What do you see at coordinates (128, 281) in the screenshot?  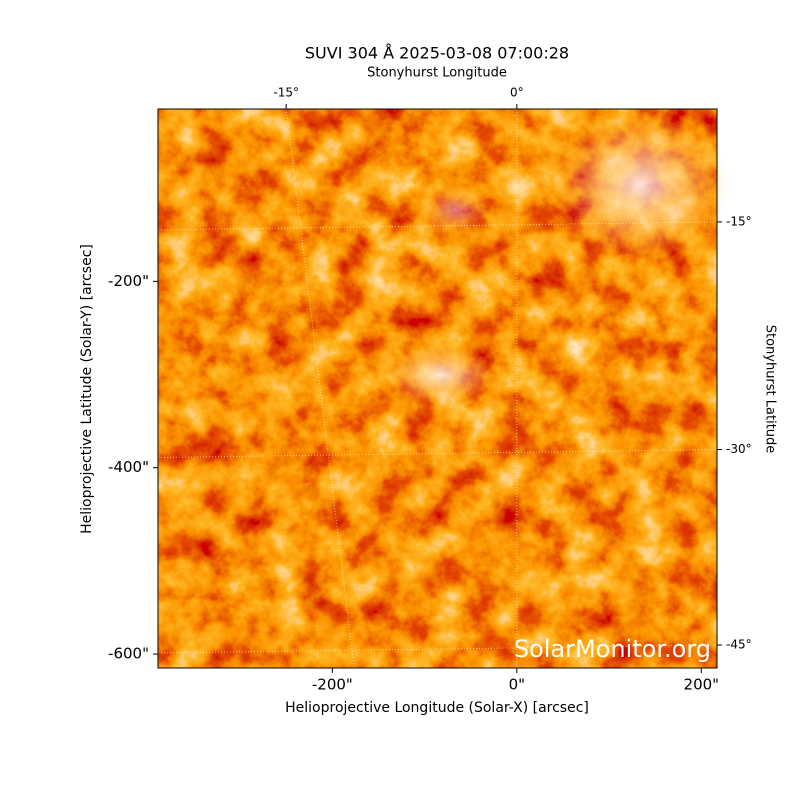 I see `y-tick-label: -200"` at bounding box center [128, 281].